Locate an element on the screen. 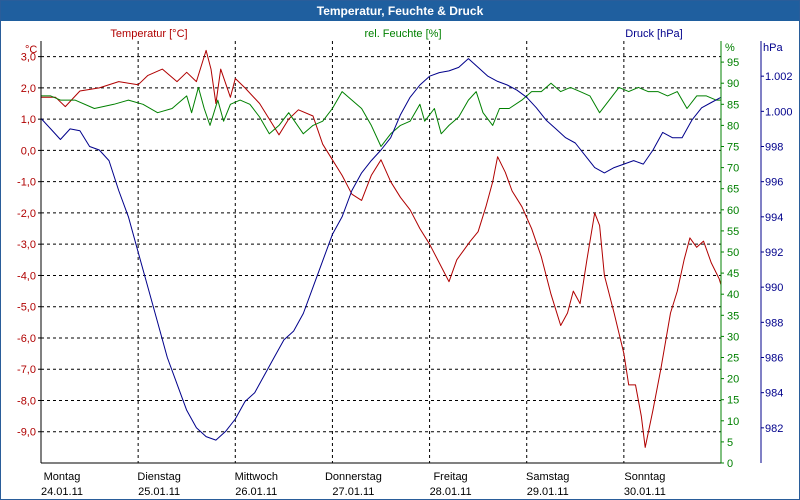  humidity-tick-label: 0 is located at coordinates (730, 464).